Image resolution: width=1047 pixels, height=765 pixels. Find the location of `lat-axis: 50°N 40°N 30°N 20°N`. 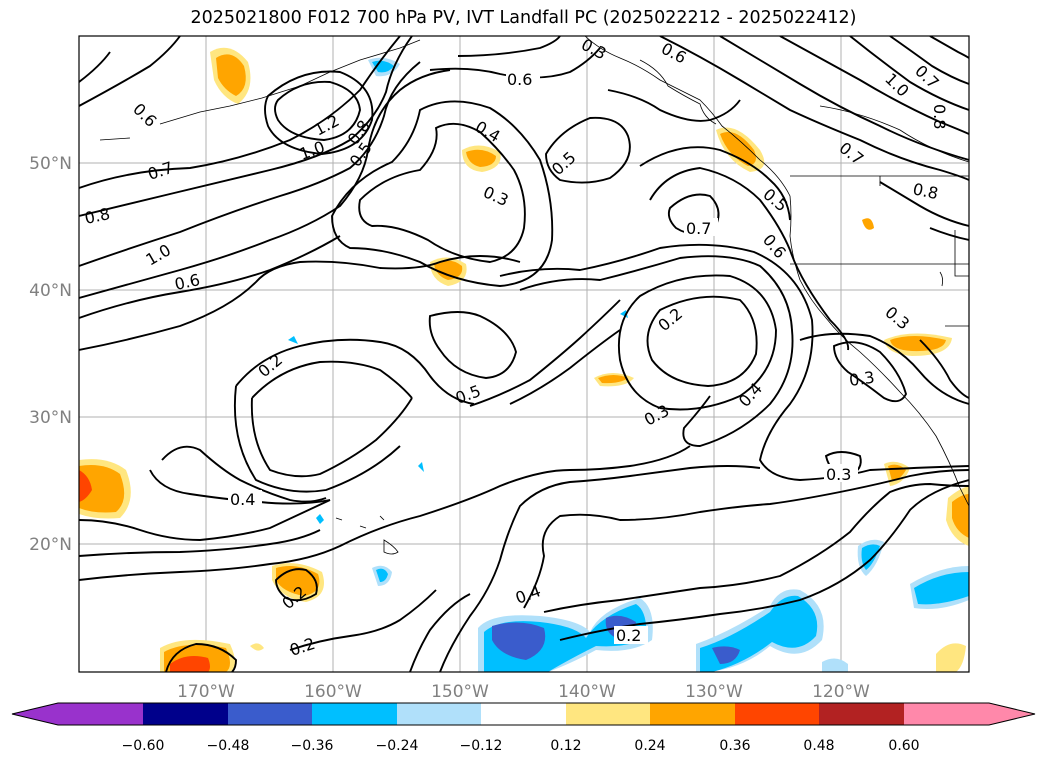

lat-axis: 50°N 40°N 30°N 20°N is located at coordinates (50, 354).